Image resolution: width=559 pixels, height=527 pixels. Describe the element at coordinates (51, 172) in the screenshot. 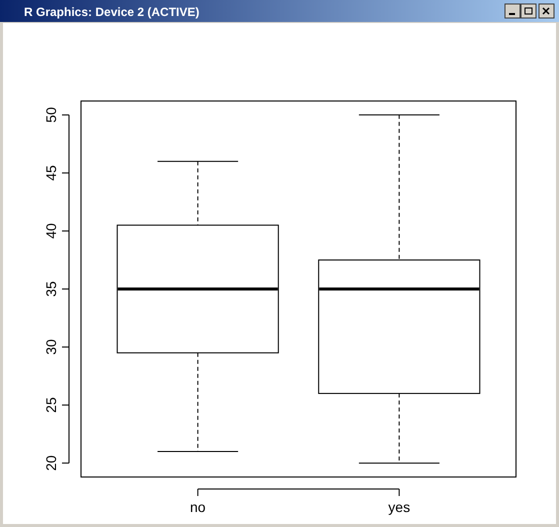

I see `y-tick-label: 45` at that location.